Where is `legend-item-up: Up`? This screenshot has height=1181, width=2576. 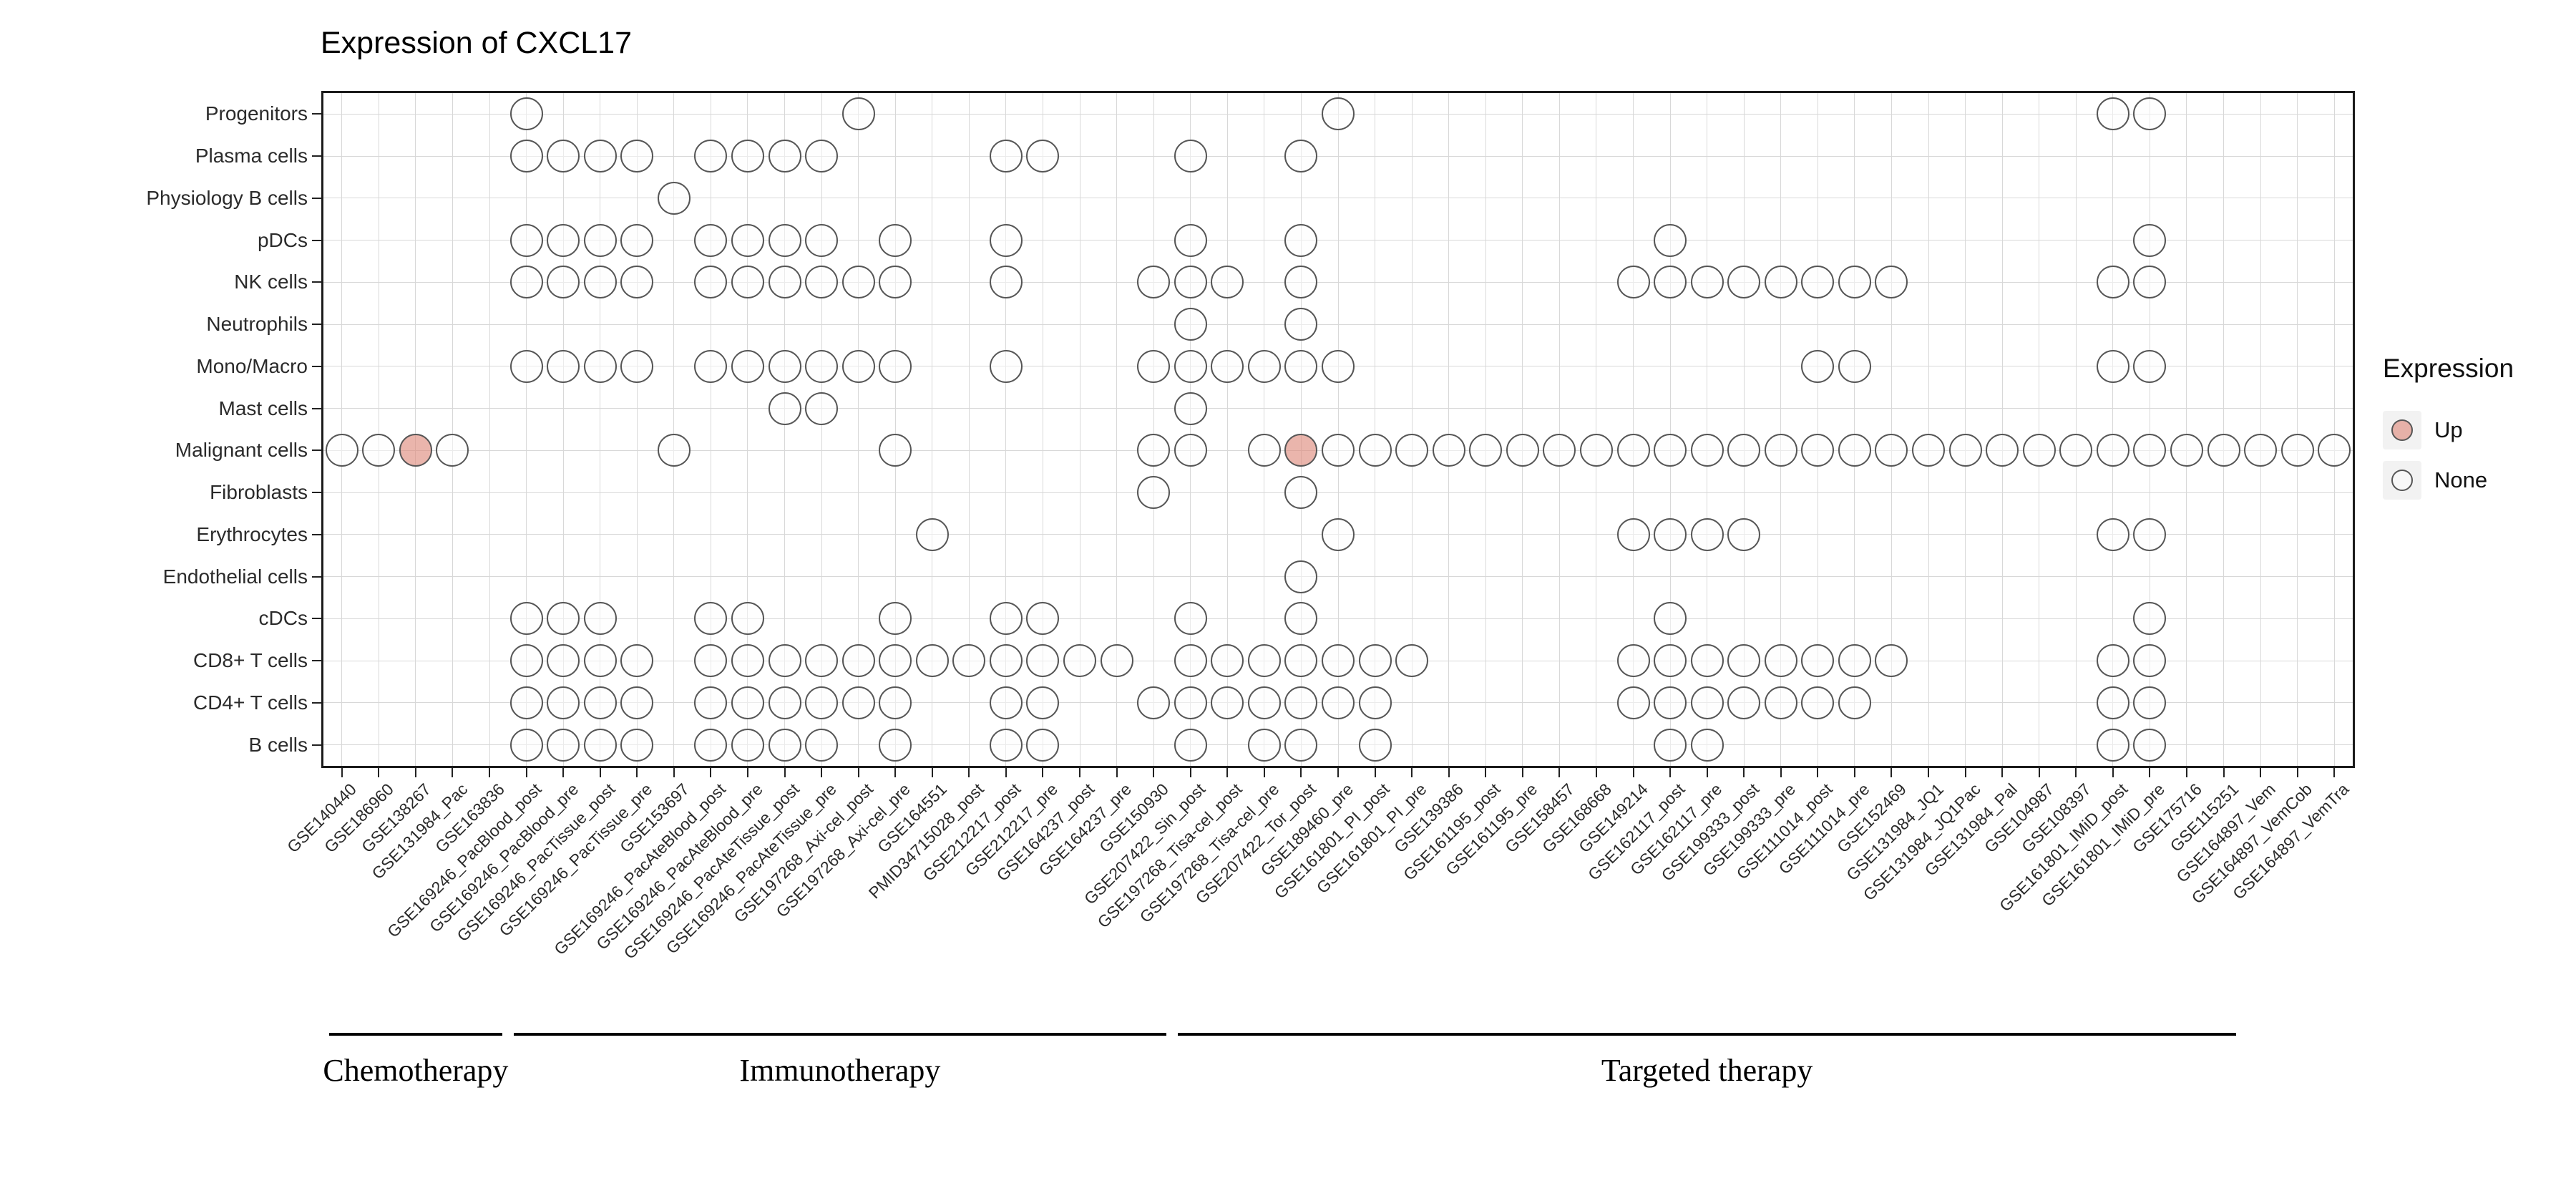
legend-item-up: Up is located at coordinates (2479, 430).